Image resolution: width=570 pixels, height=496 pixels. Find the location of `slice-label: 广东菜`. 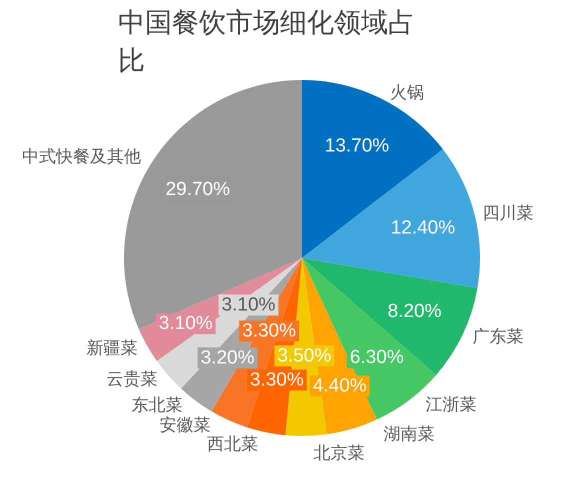

slice-label: 广东菜 is located at coordinates (498, 336).